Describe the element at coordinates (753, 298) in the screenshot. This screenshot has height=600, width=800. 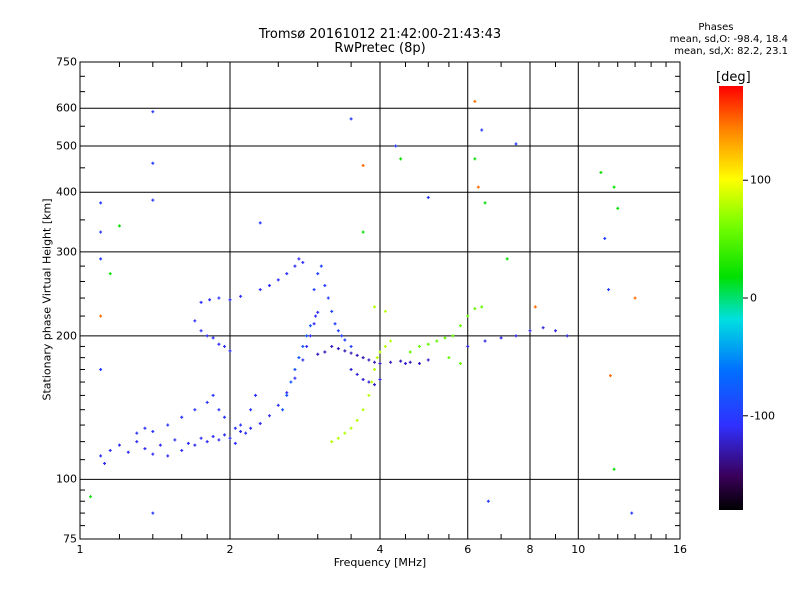
I see `colorbar-tick-label: 0` at that location.